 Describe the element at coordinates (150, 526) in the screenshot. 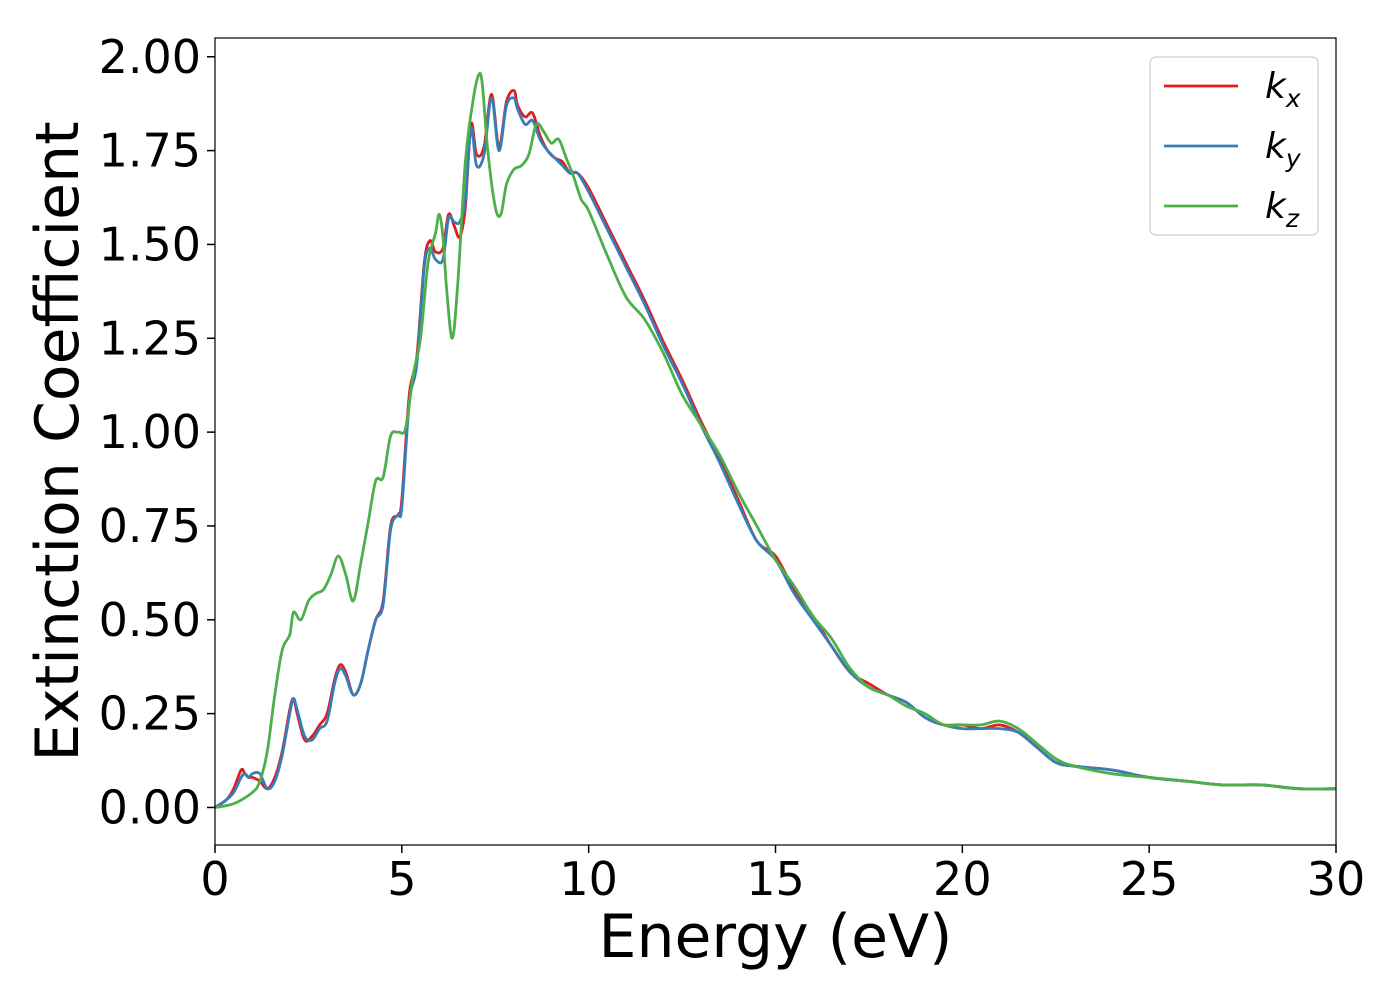

I see `y-tick-label: 0.75` at that location.